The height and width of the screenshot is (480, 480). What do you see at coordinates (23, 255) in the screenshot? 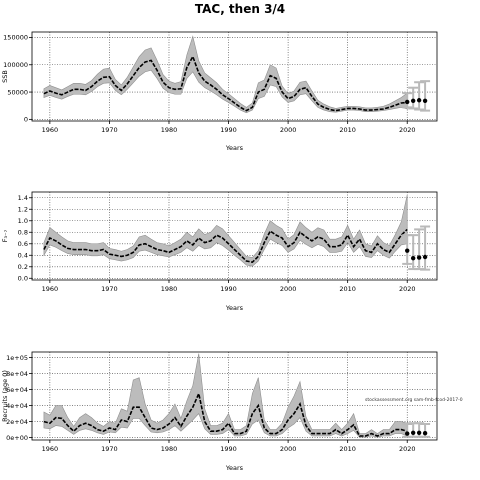
I see `y-tick-label: 0.4` at bounding box center [23, 255].